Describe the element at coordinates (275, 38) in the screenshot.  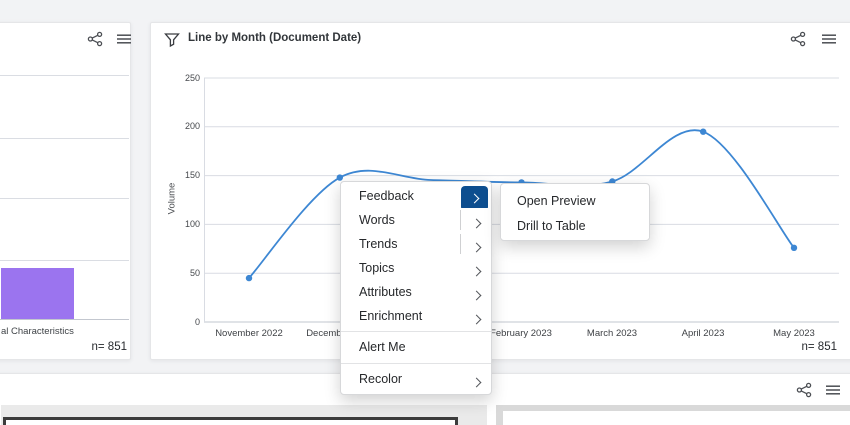
I see `widget-title: Line by Month (Document Date)` at that location.